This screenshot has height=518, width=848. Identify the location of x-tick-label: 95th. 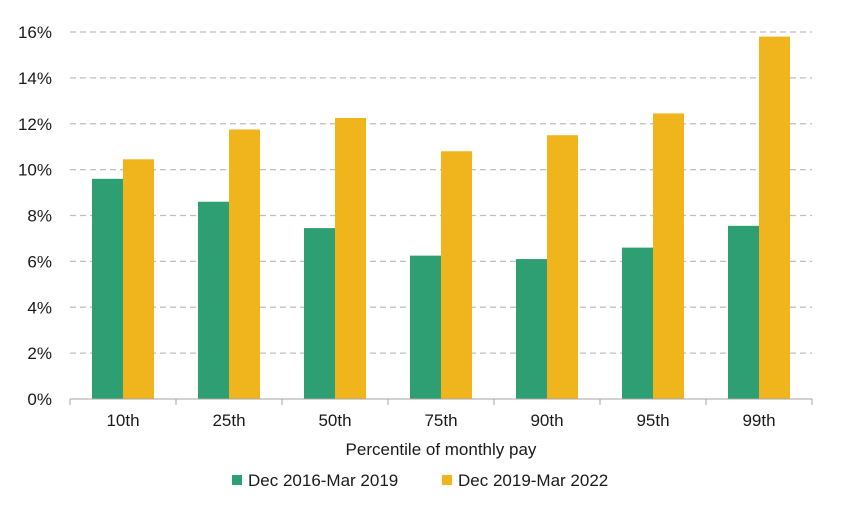
(652, 420).